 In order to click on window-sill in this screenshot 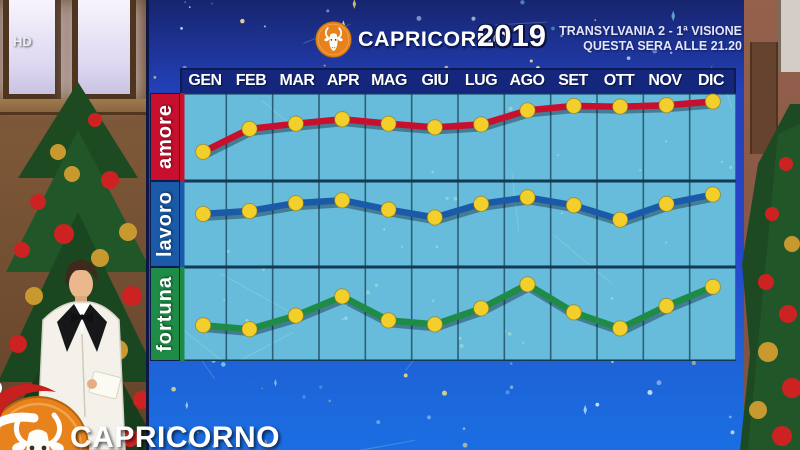, I will do `click(75, 107)`.